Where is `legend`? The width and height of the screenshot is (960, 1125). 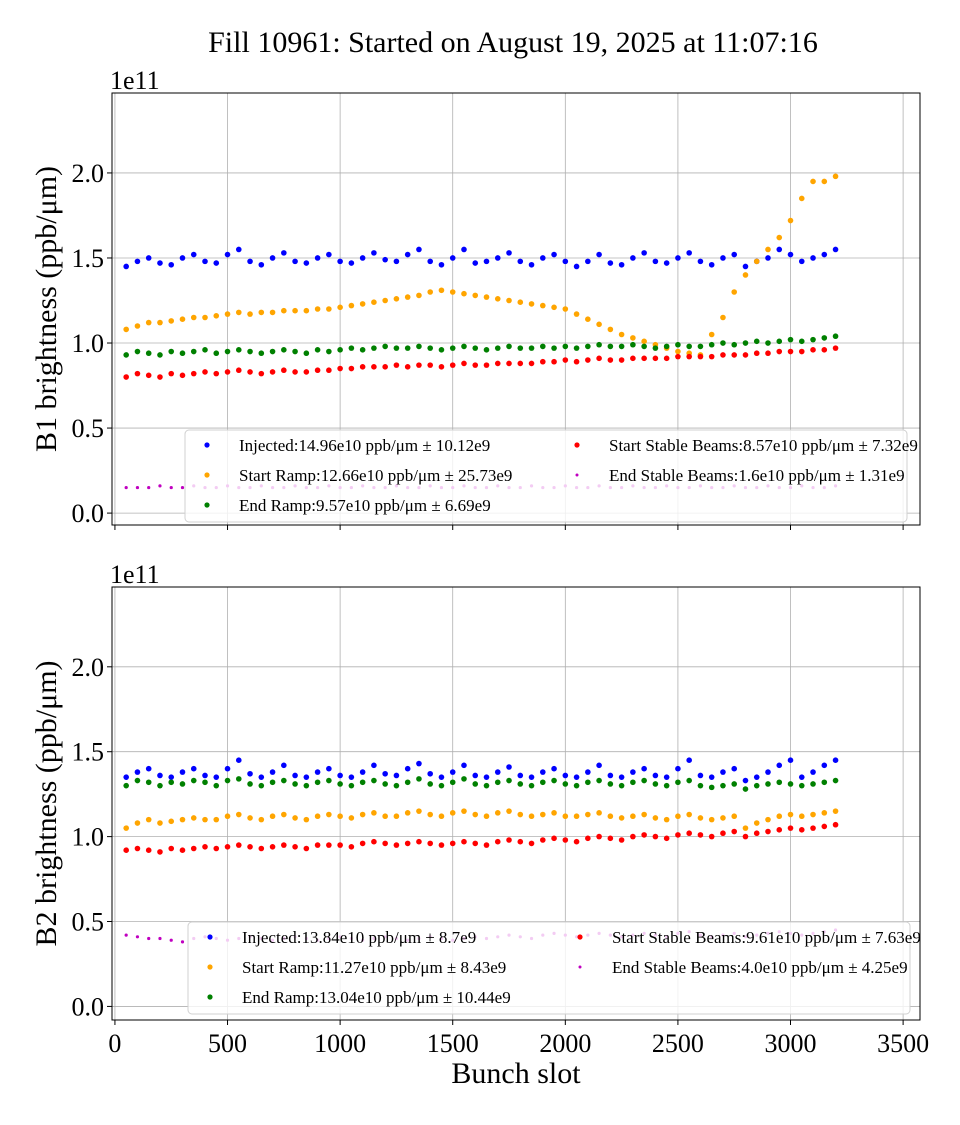
legend is located at coordinates (546, 476).